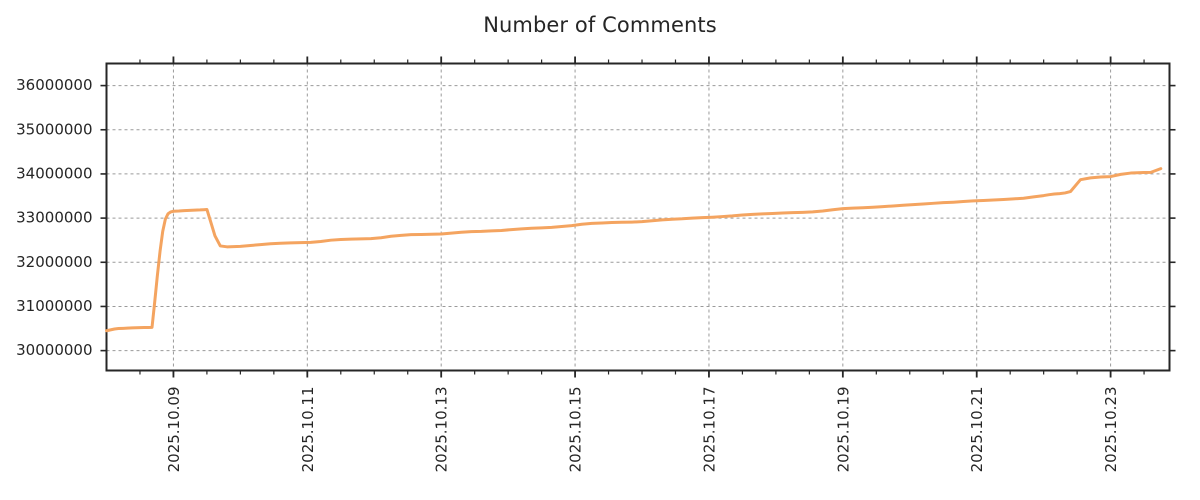  I want to click on x-tick-label: 2025.10.13, so click(442, 430).